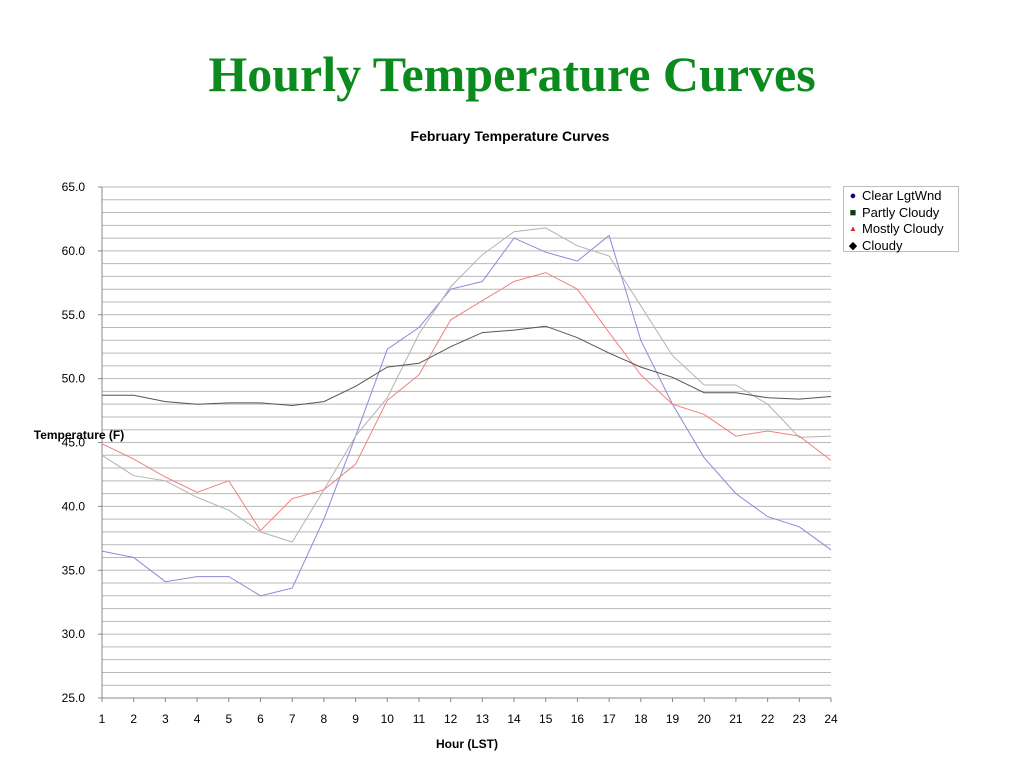  I want to click on x-tick-label: 5, so click(228, 719).